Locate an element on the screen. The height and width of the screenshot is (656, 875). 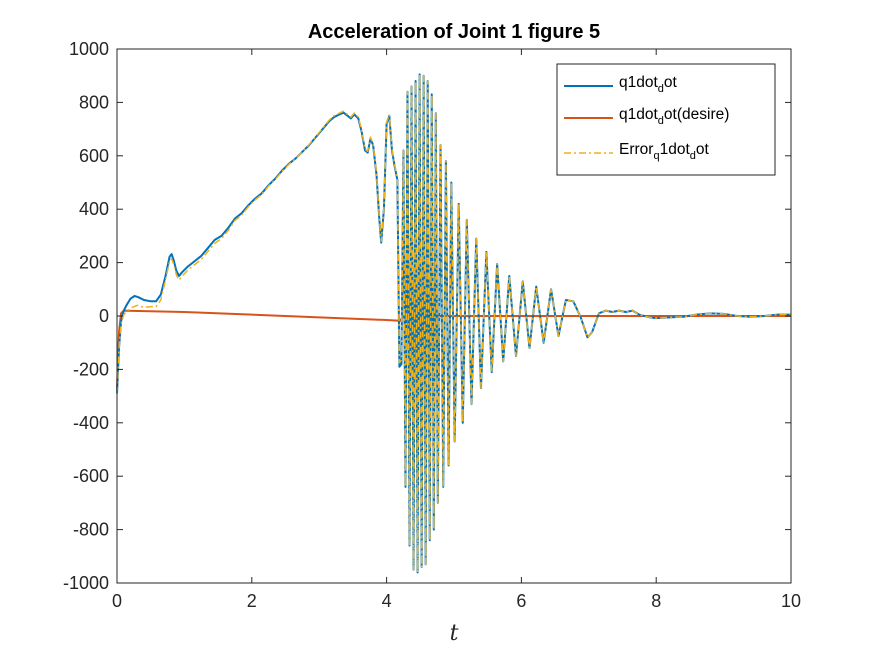
x-tick-label: 8 is located at coordinates (656, 601).